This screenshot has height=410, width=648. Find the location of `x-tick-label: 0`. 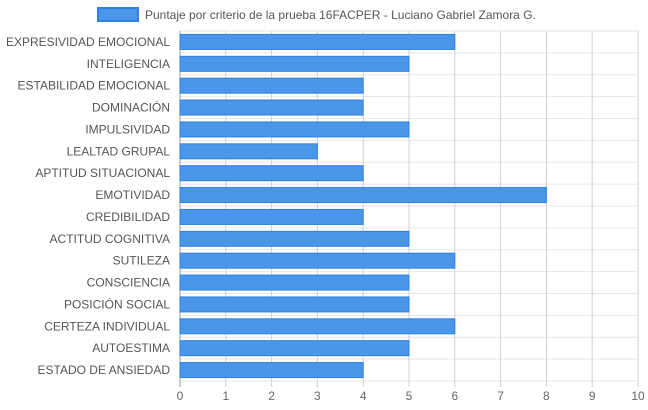

x-tick-label: 0 is located at coordinates (180, 396).